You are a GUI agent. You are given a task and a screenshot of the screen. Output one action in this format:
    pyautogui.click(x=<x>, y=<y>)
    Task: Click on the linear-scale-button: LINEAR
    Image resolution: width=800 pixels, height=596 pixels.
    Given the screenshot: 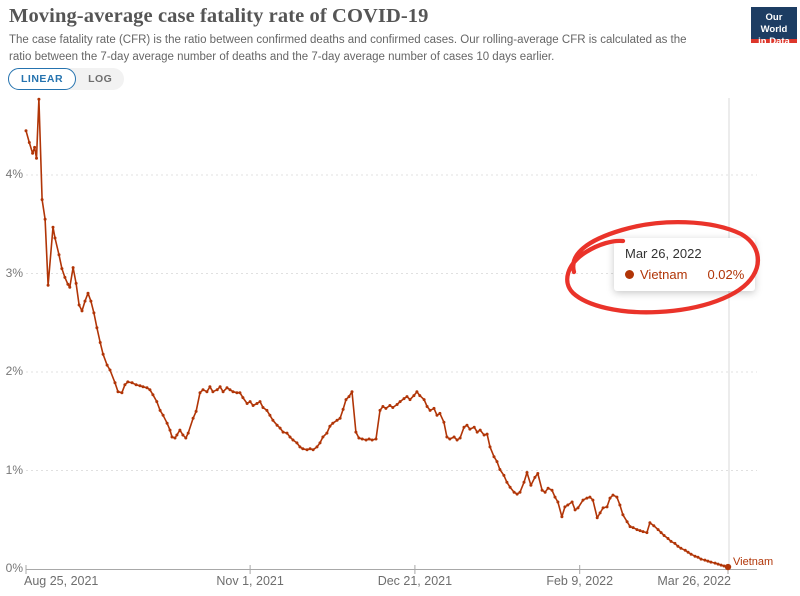 What is the action you would take?
    pyautogui.click(x=42, y=79)
    